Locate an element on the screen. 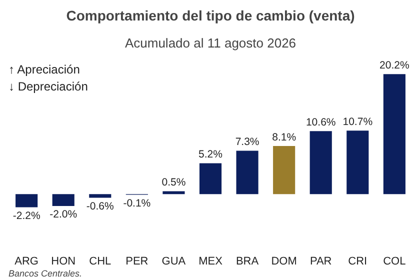  data-label: 7.3% is located at coordinates (247, 142).